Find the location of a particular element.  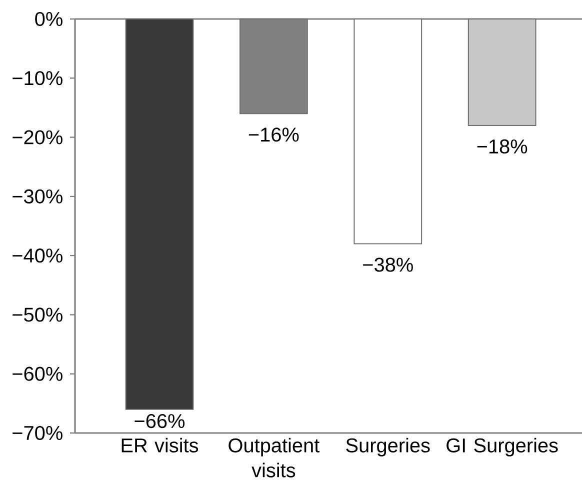

y-tick-label: 0% is located at coordinates (48, 19).